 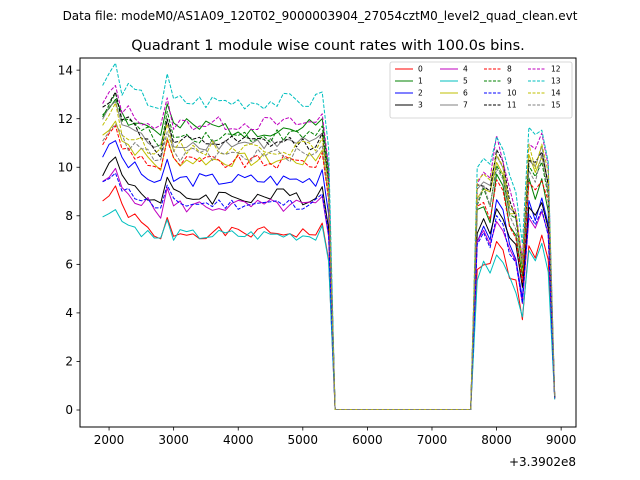 What do you see at coordinates (512, 105) in the screenshot?
I see `legend-label-11: 11` at bounding box center [512, 105].